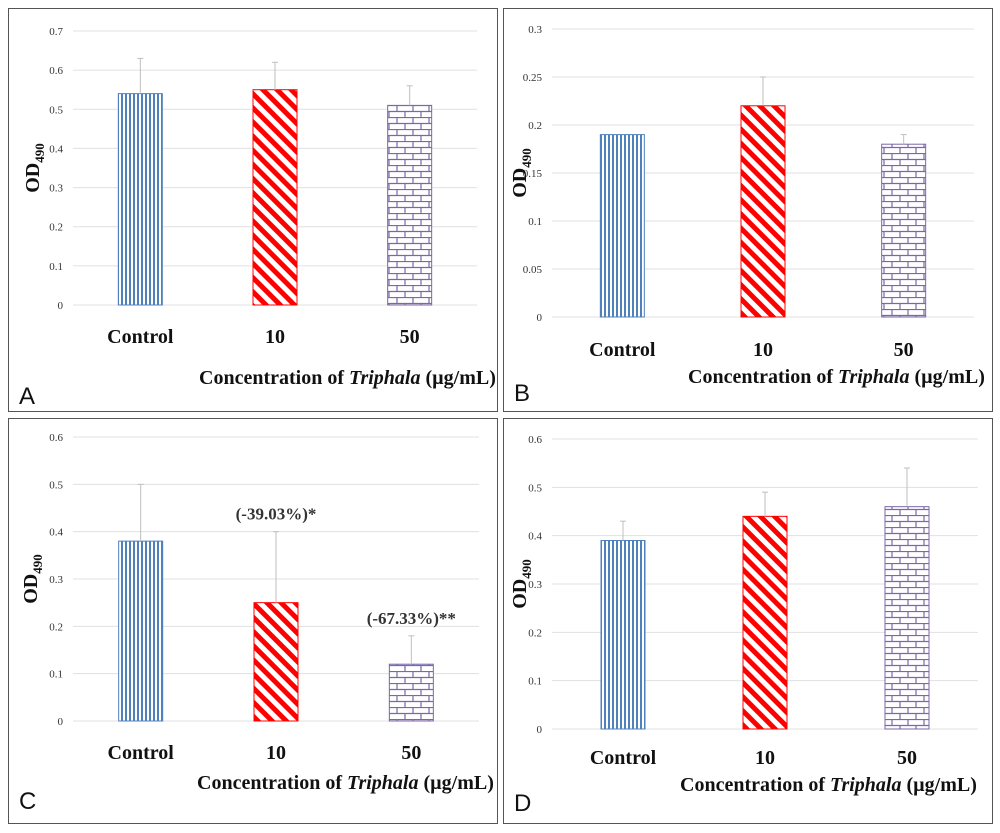  Describe the element at coordinates (522, 803) in the screenshot. I see `panel-label: D` at that location.